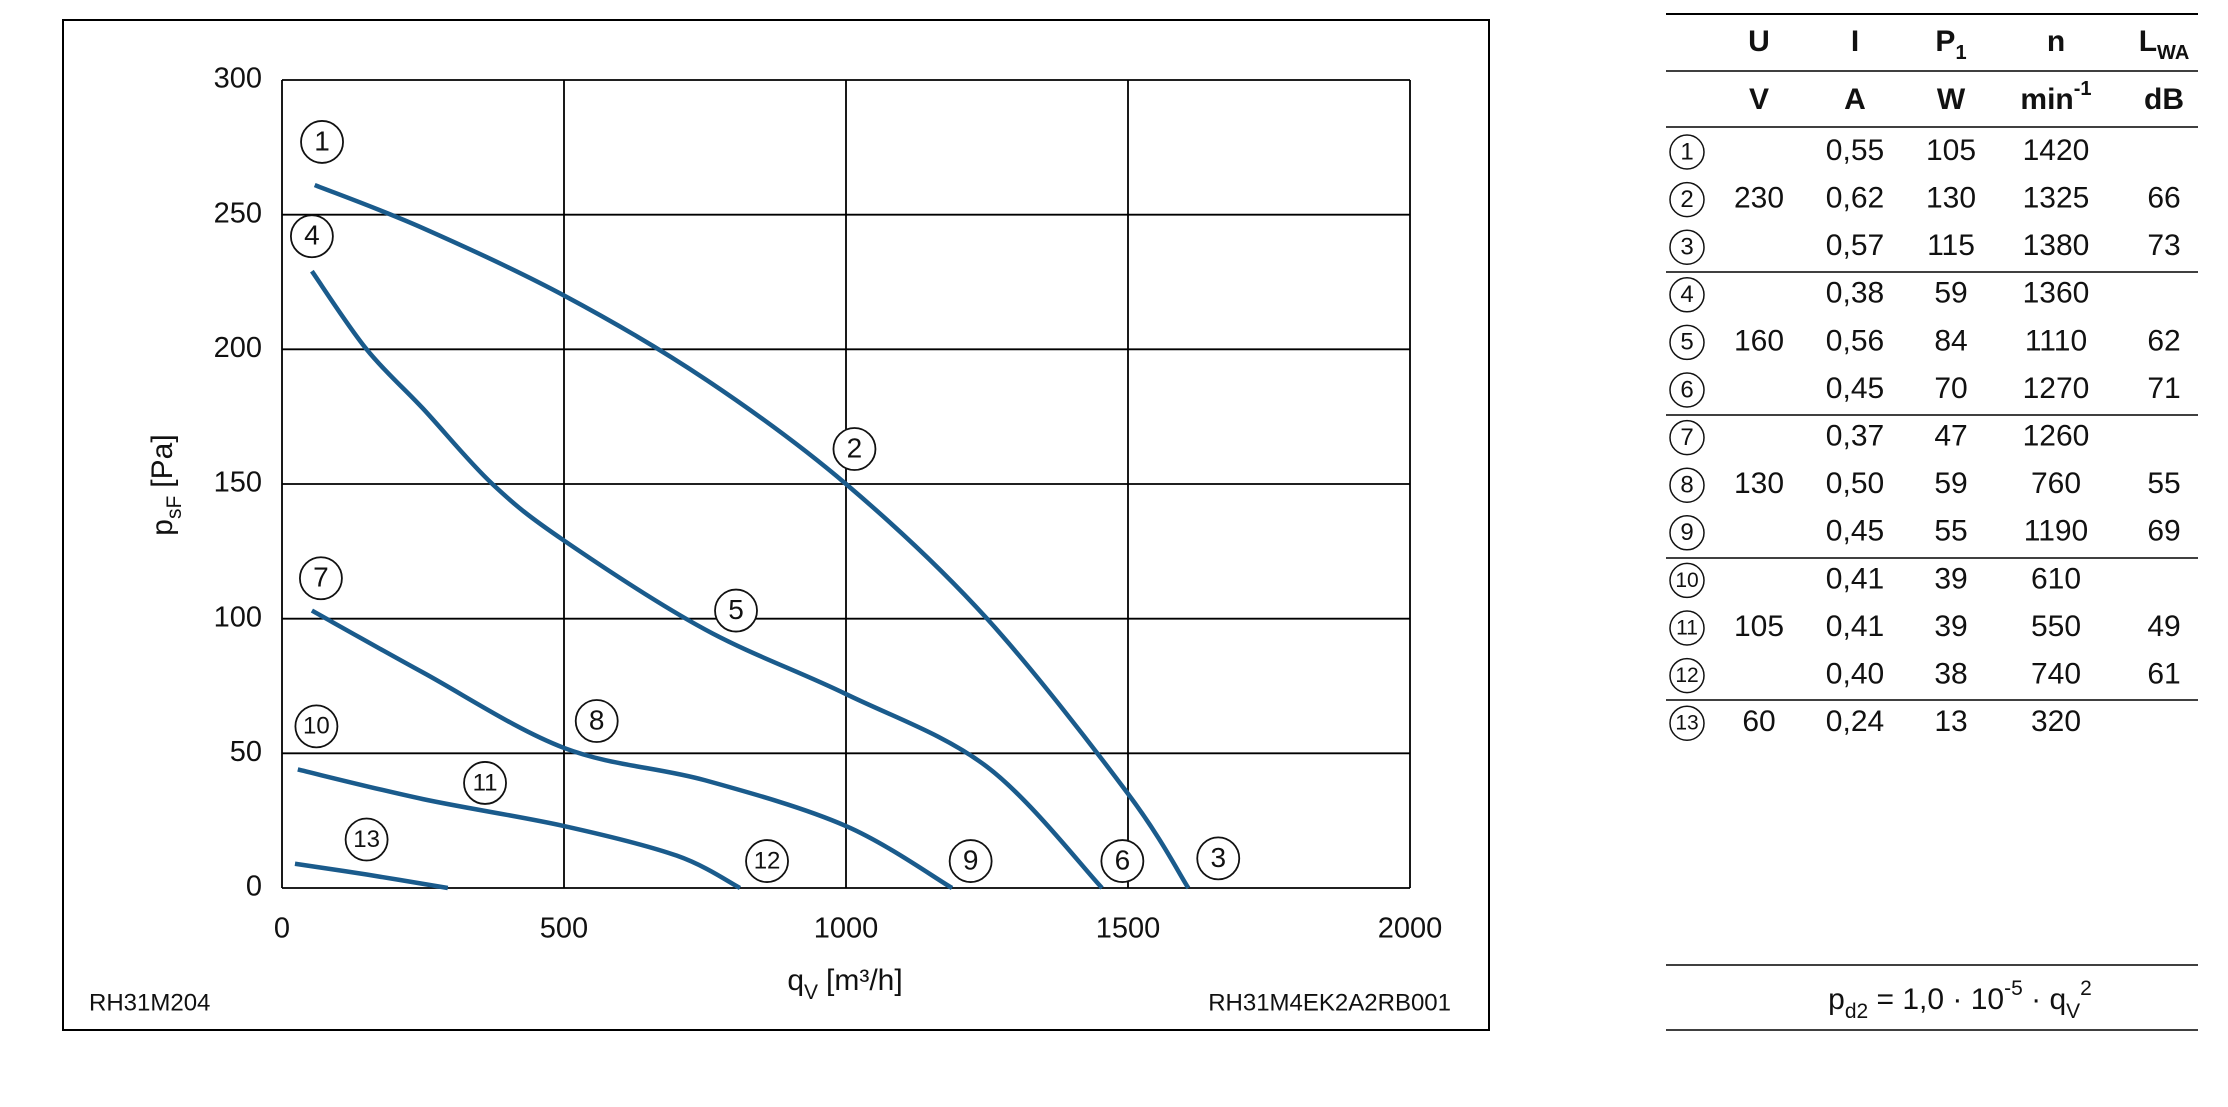 This screenshot has height=1107, width=2228. Describe the element at coordinates (1759, 99) in the screenshot. I see `table-cell: V` at that location.